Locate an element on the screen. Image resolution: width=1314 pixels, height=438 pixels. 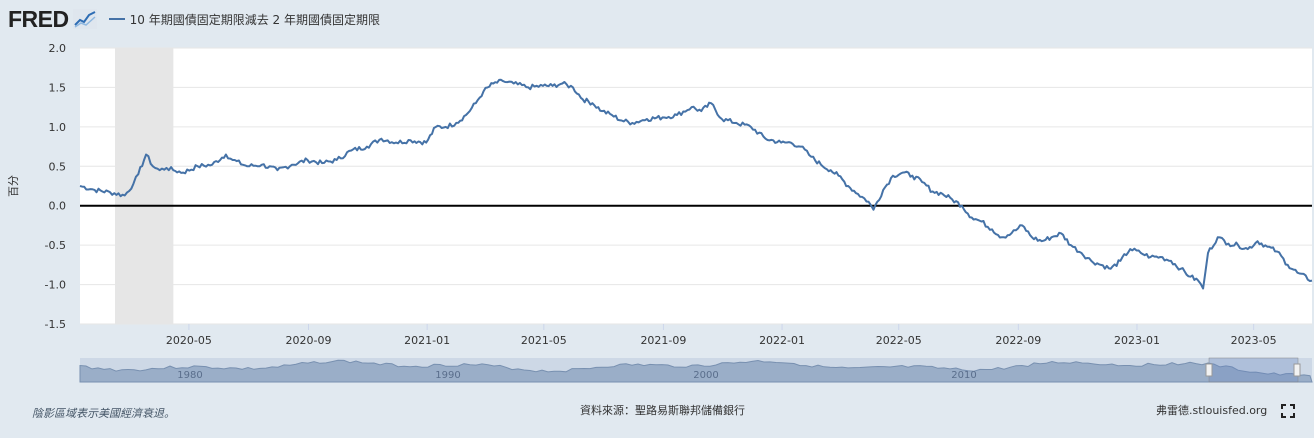
x-tick-label: 2023-01 is located at coordinates (1137, 340).